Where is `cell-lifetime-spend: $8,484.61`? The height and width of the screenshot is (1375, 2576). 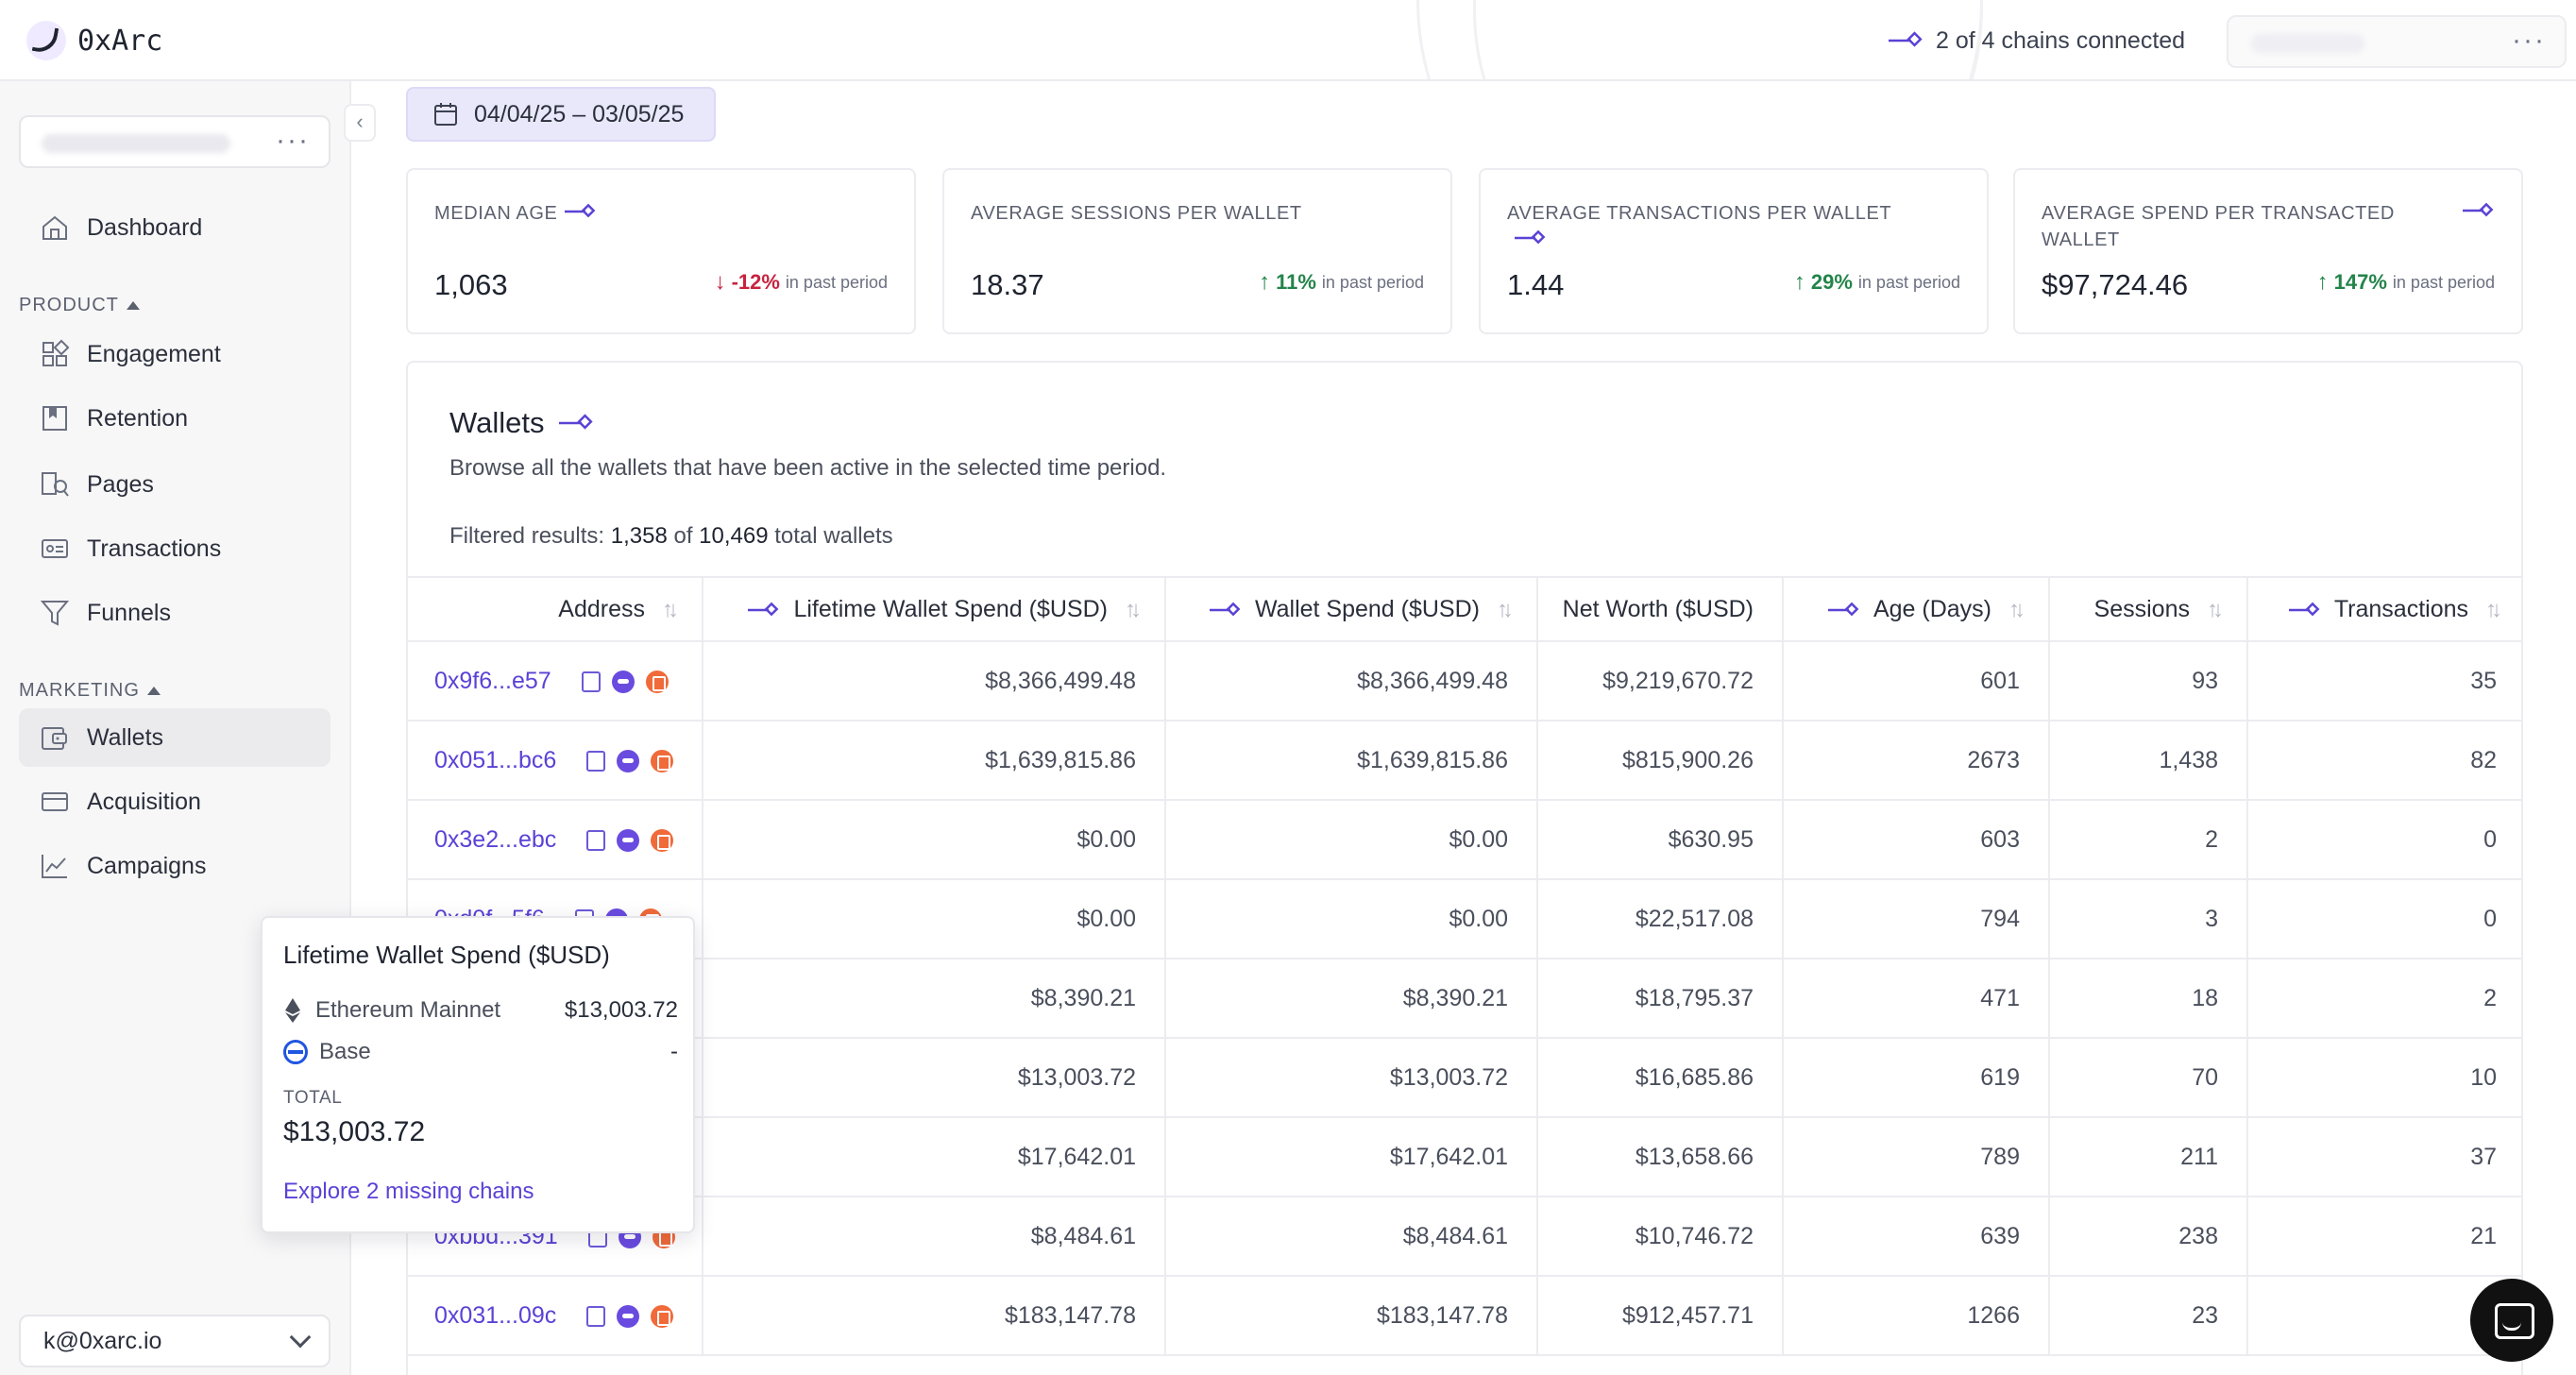
cell-lifetime-spend: $8,484.61 is located at coordinates (933, 1237).